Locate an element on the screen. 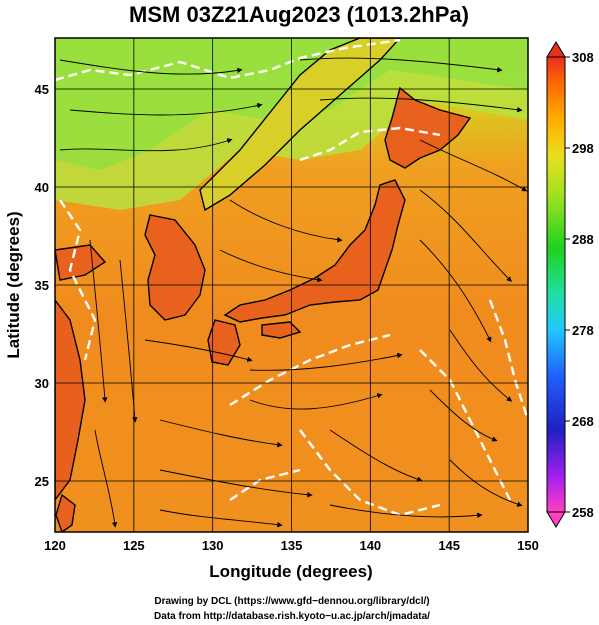  honshu is located at coordinates (314, 251).